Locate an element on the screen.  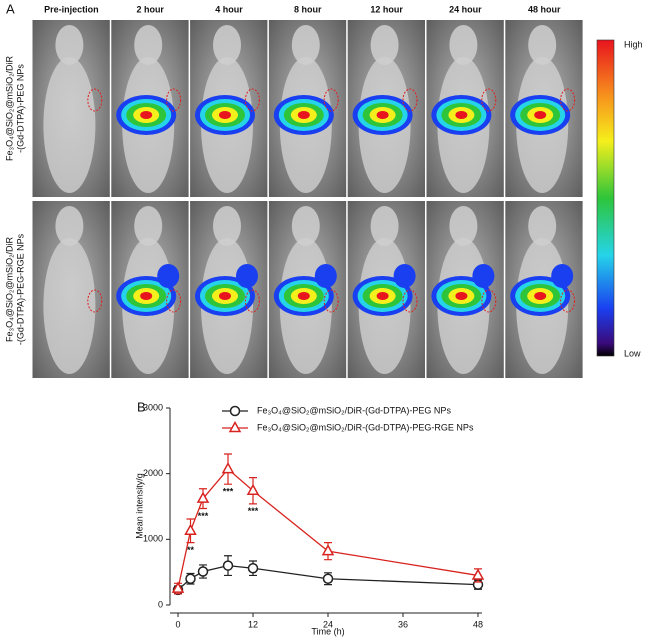
column-header: 24 hour is located at coordinates (465, 9).